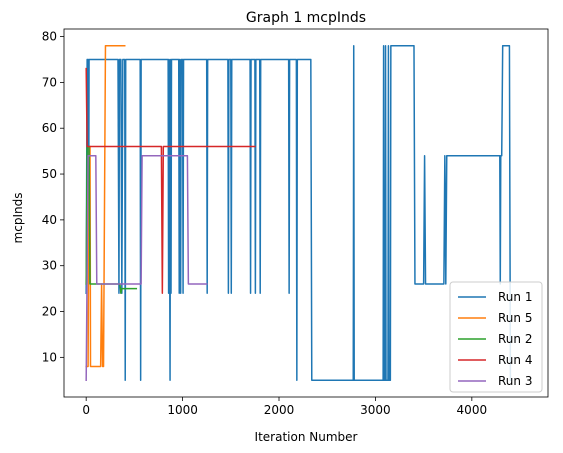  What do you see at coordinates (86, 410) in the screenshot?
I see `x-tick-label: 0` at bounding box center [86, 410].